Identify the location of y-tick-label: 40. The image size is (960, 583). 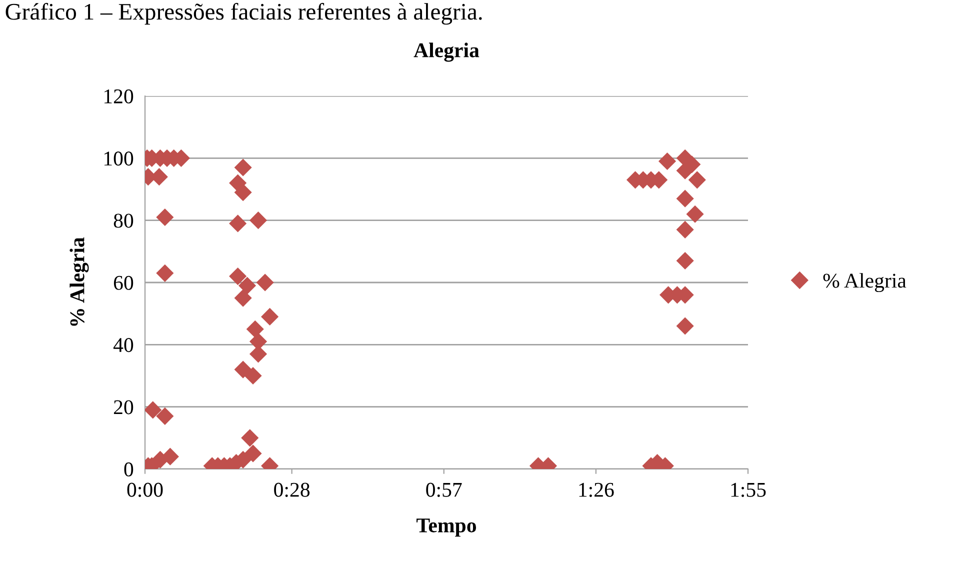
(123, 345).